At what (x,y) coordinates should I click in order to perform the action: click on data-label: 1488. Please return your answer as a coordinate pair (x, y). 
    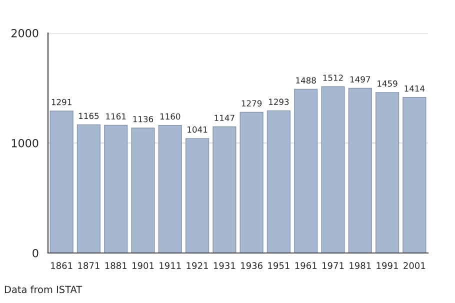
    Looking at the image, I should click on (306, 80).